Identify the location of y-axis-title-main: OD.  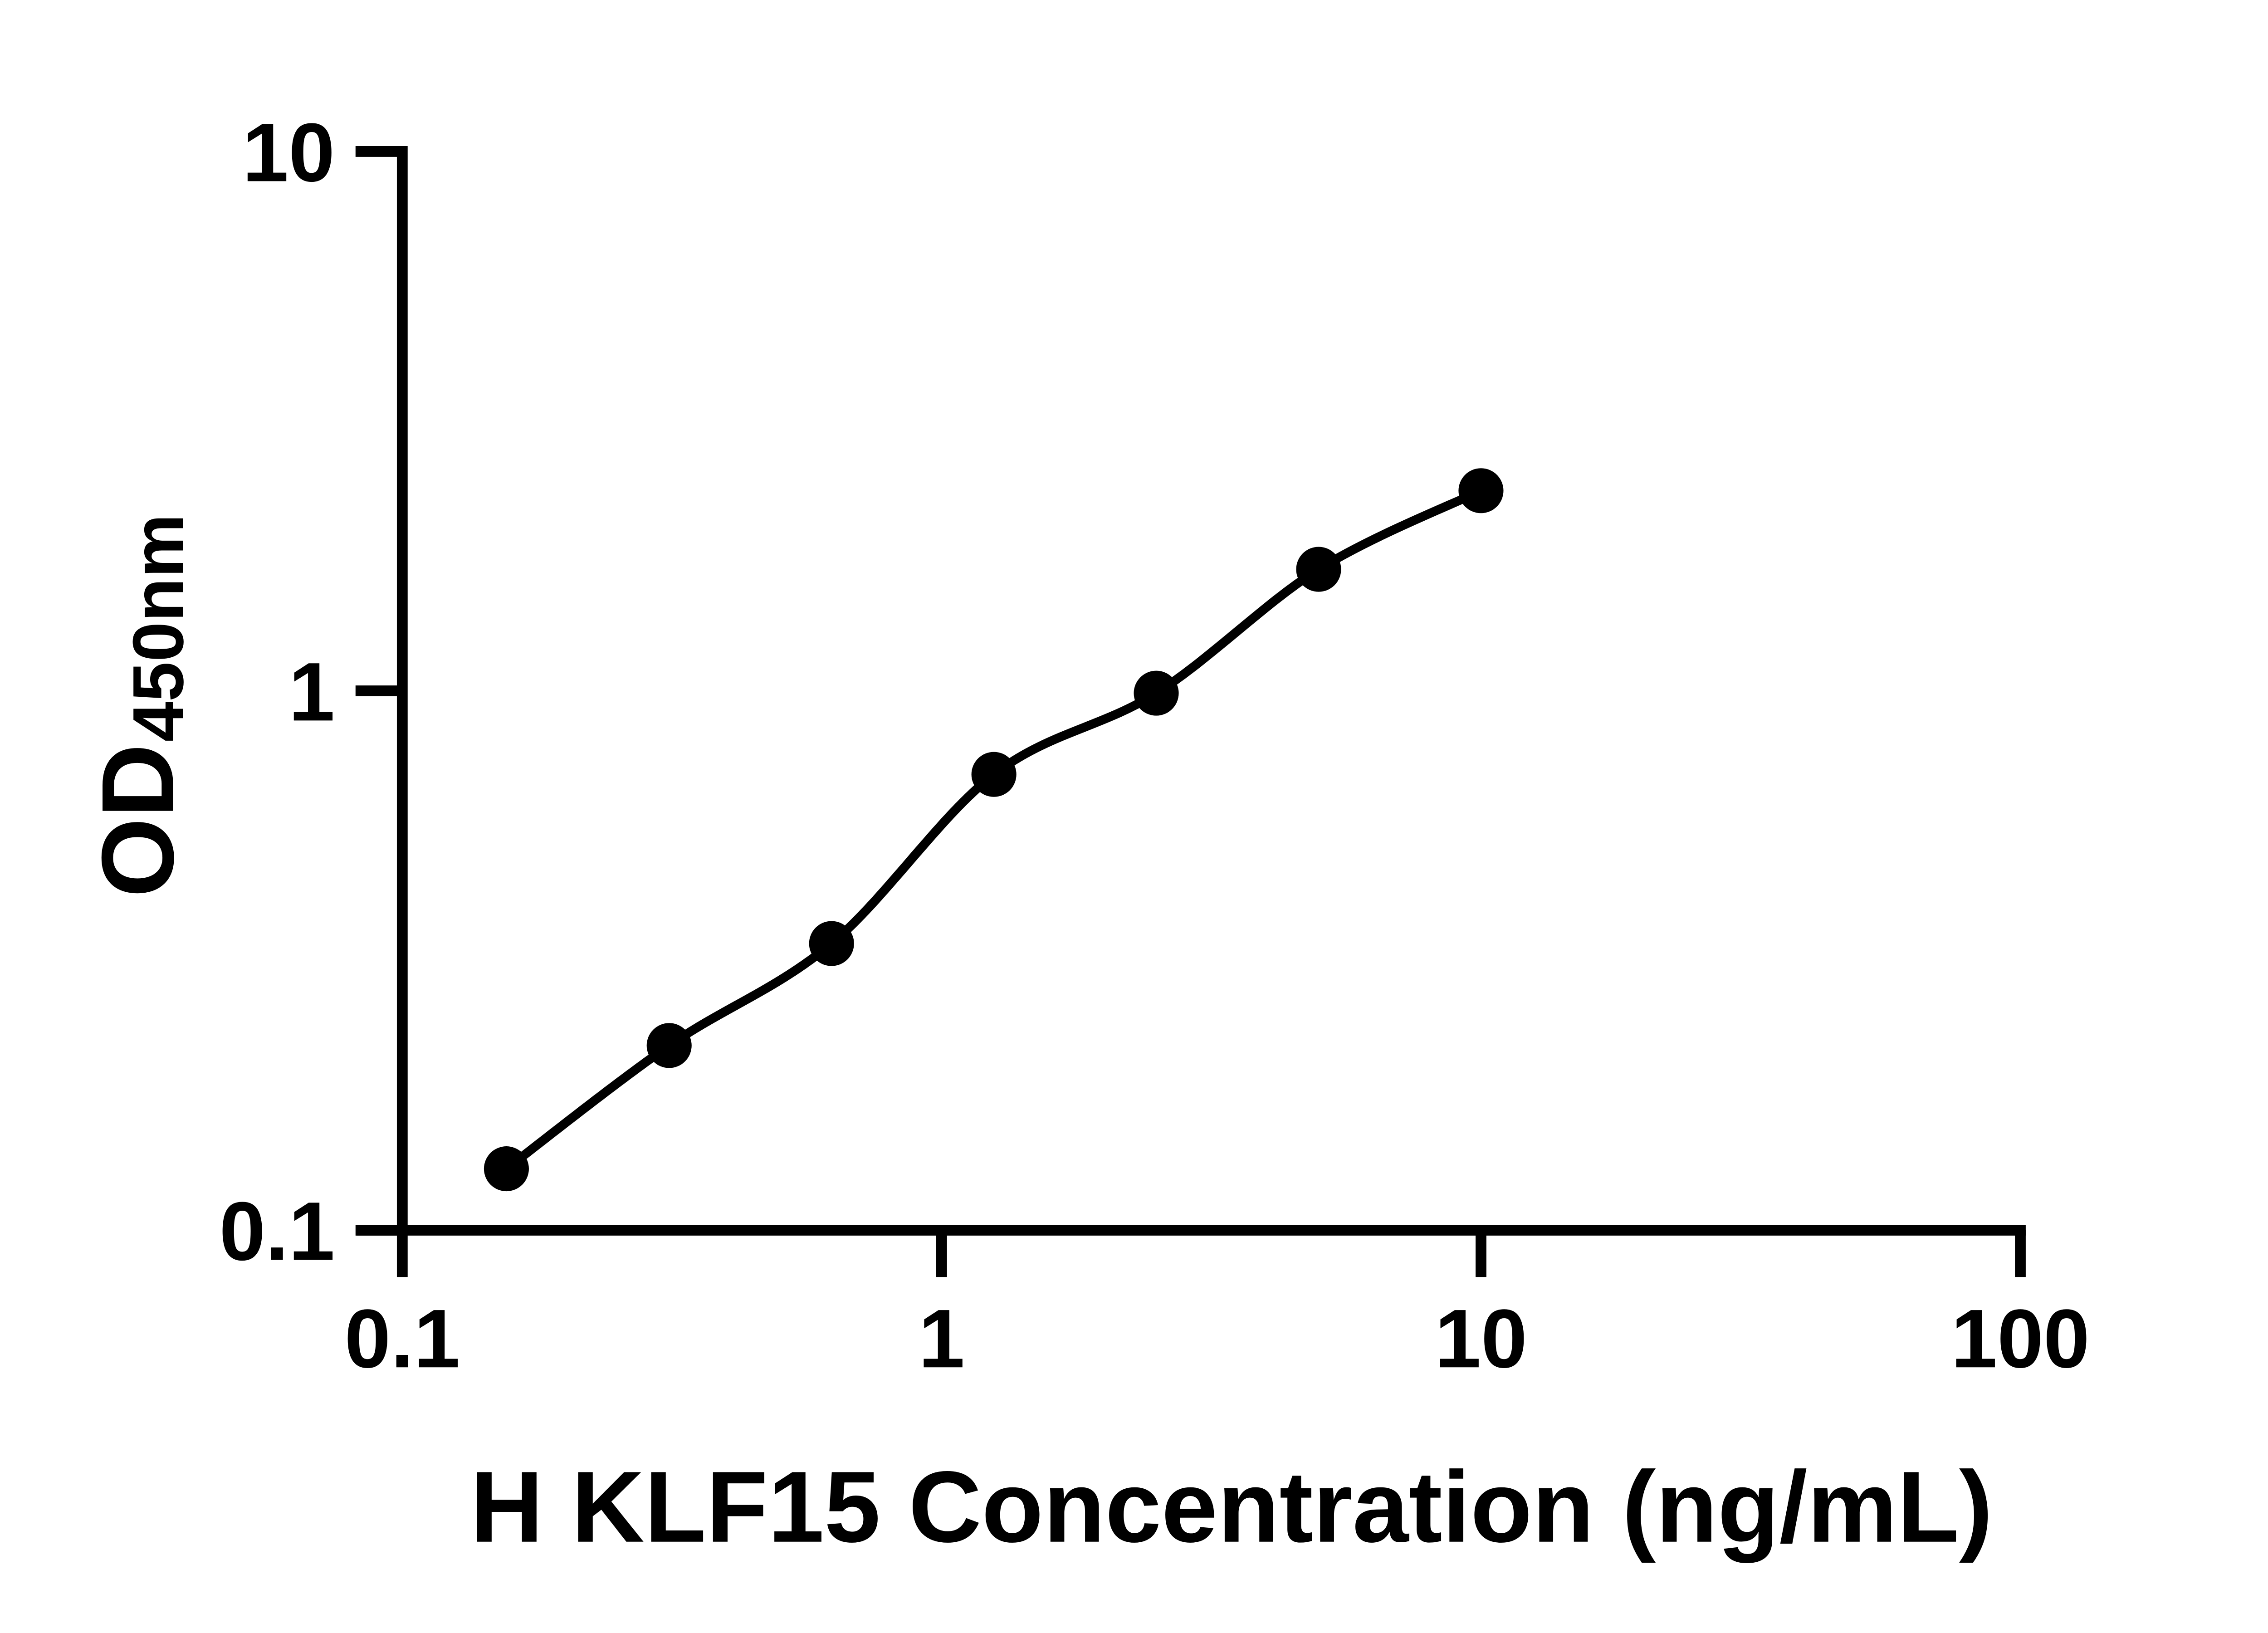
(137, 821).